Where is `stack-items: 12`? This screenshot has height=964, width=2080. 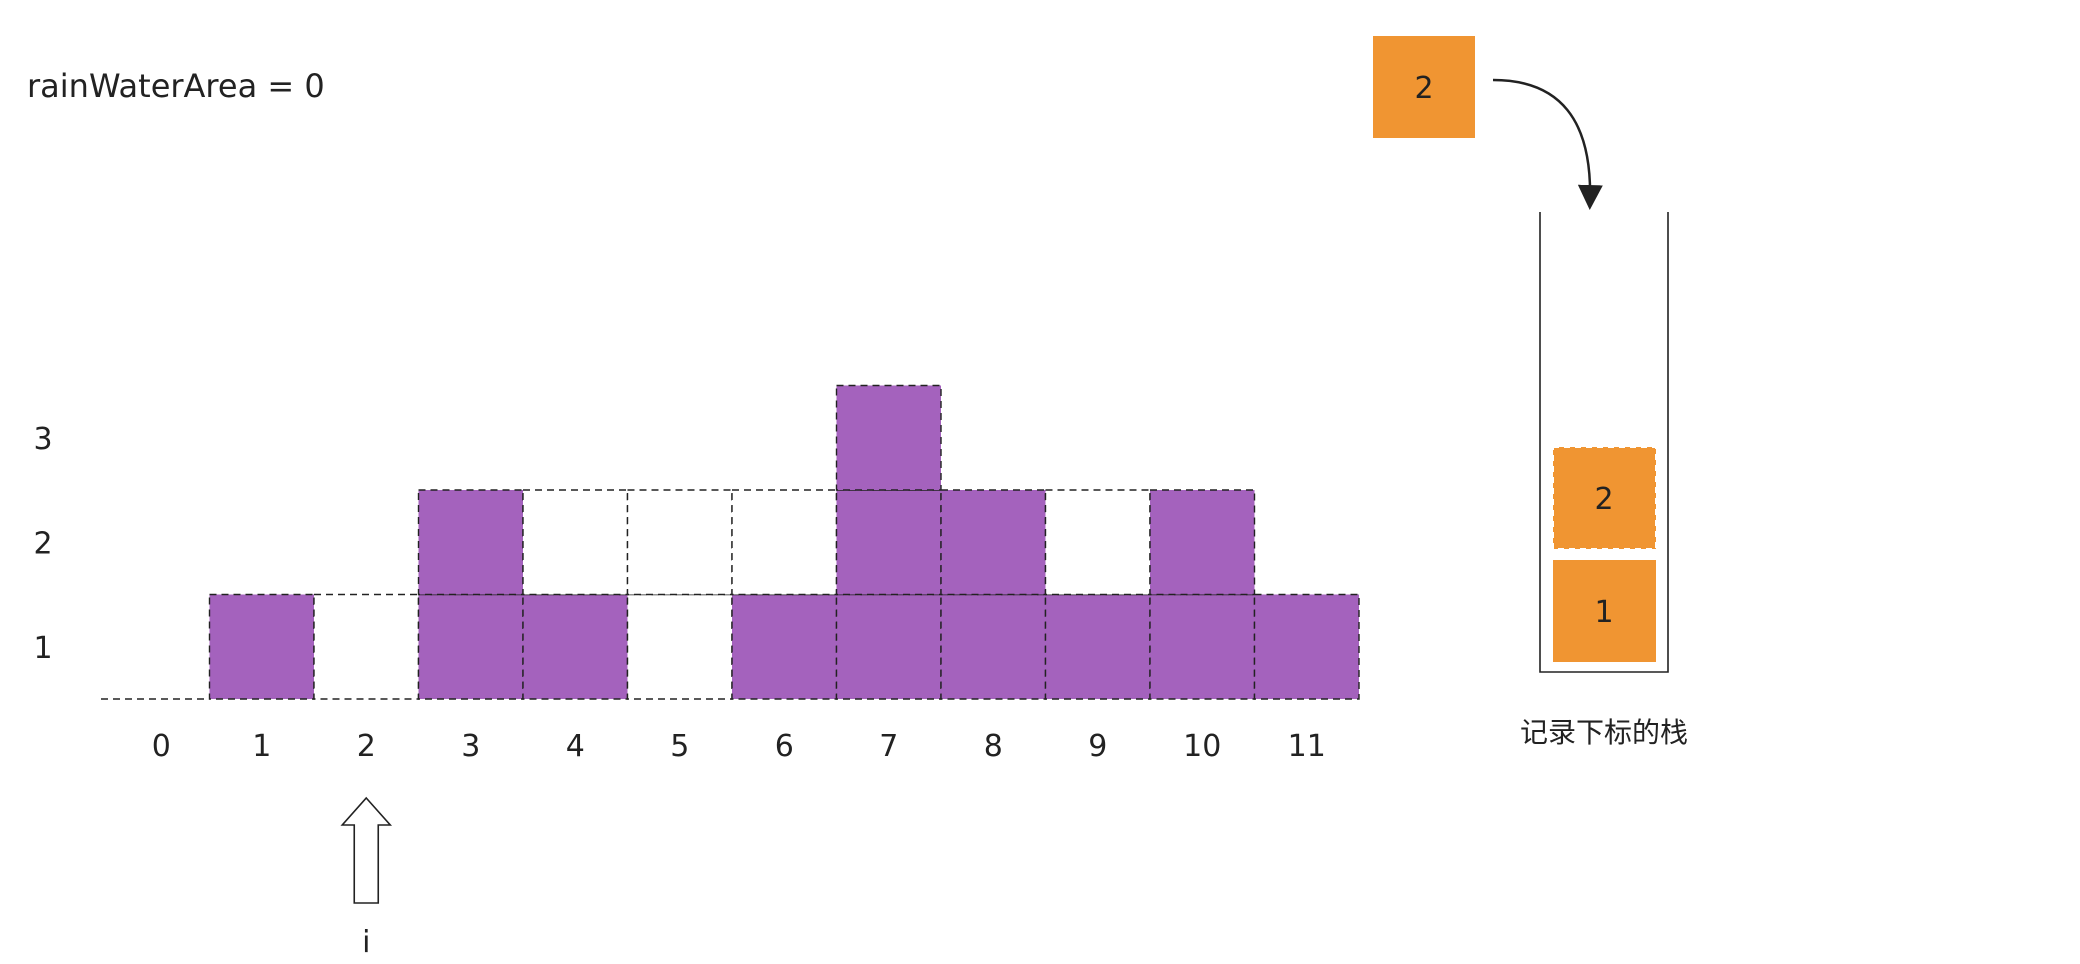 stack-items: 12 is located at coordinates (1604, 554).